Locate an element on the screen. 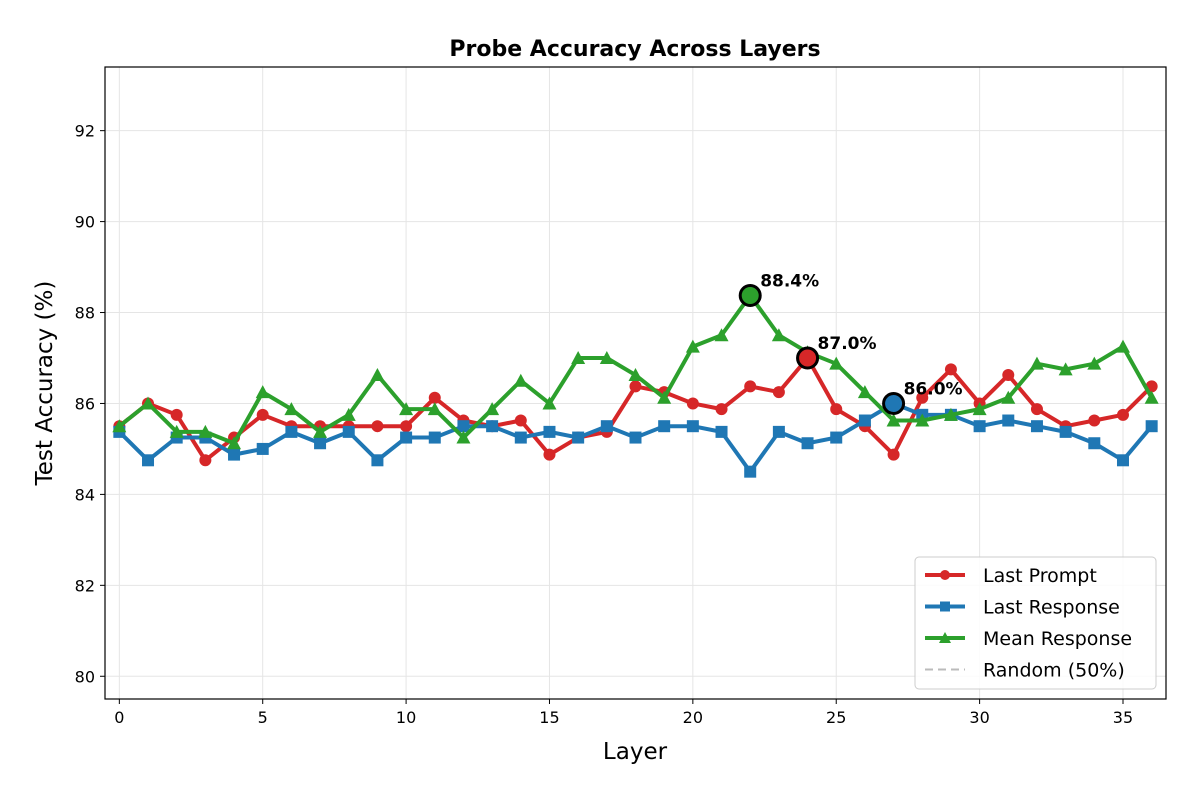 This screenshot has height=800, width=1200. y-tick-label: 82 is located at coordinates (85, 585).